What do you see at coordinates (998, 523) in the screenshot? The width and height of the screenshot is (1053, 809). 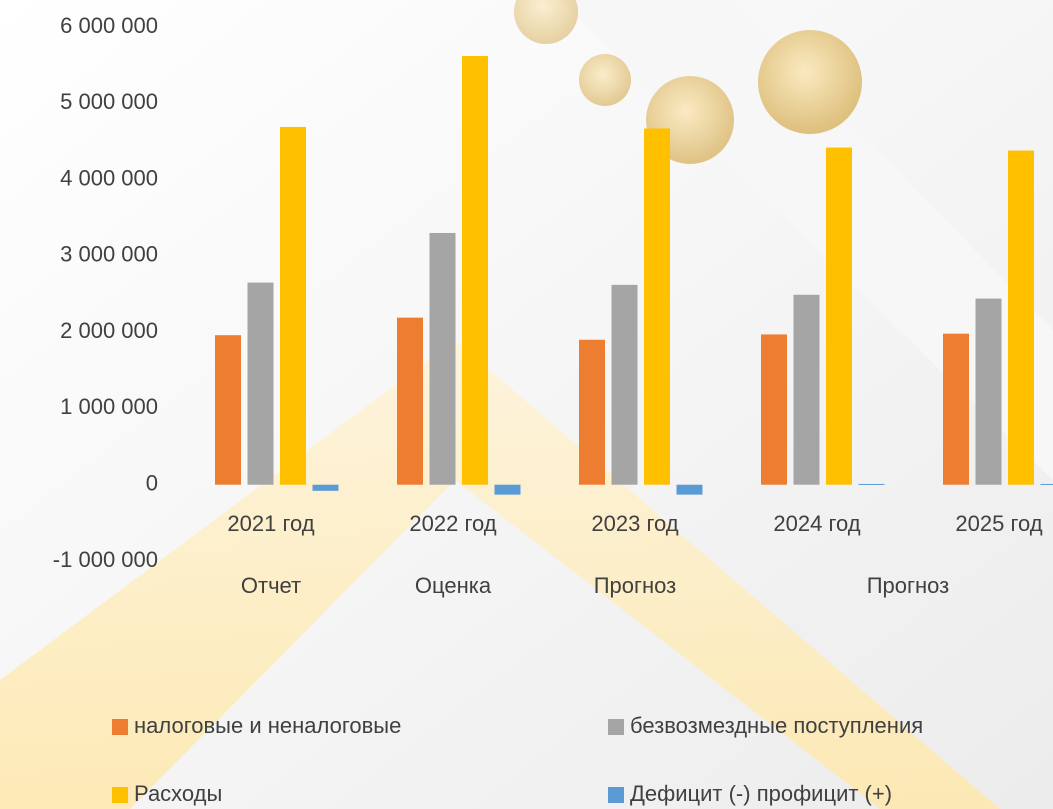 I see `x-tick-label: 2025 год` at bounding box center [998, 523].